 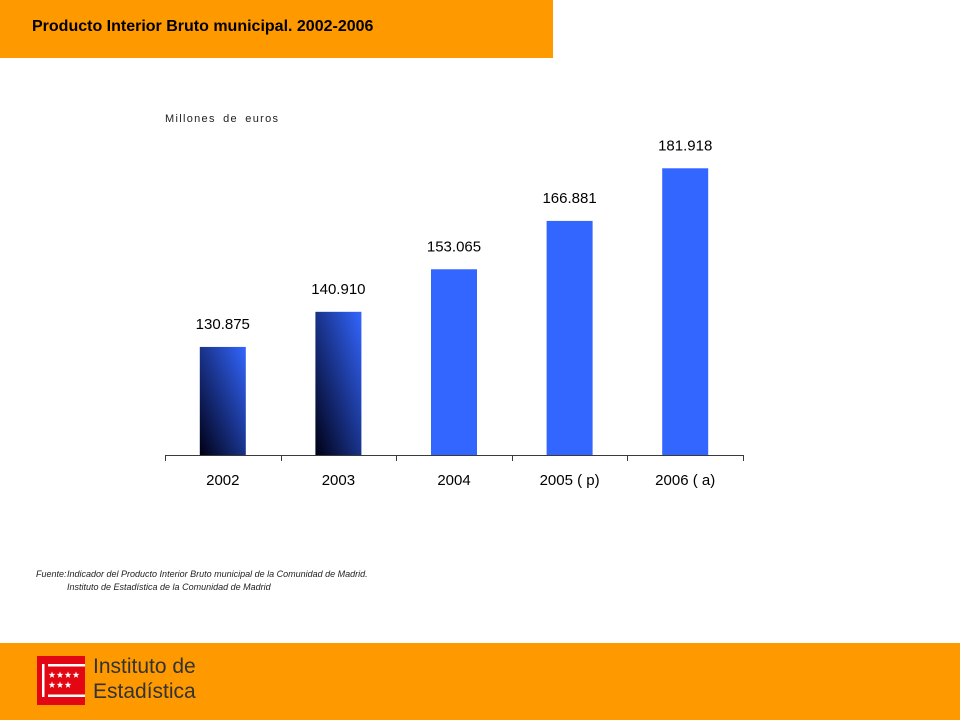 I want to click on x-tick-label-2005-p: 2005 ( p), so click(x=570, y=480).